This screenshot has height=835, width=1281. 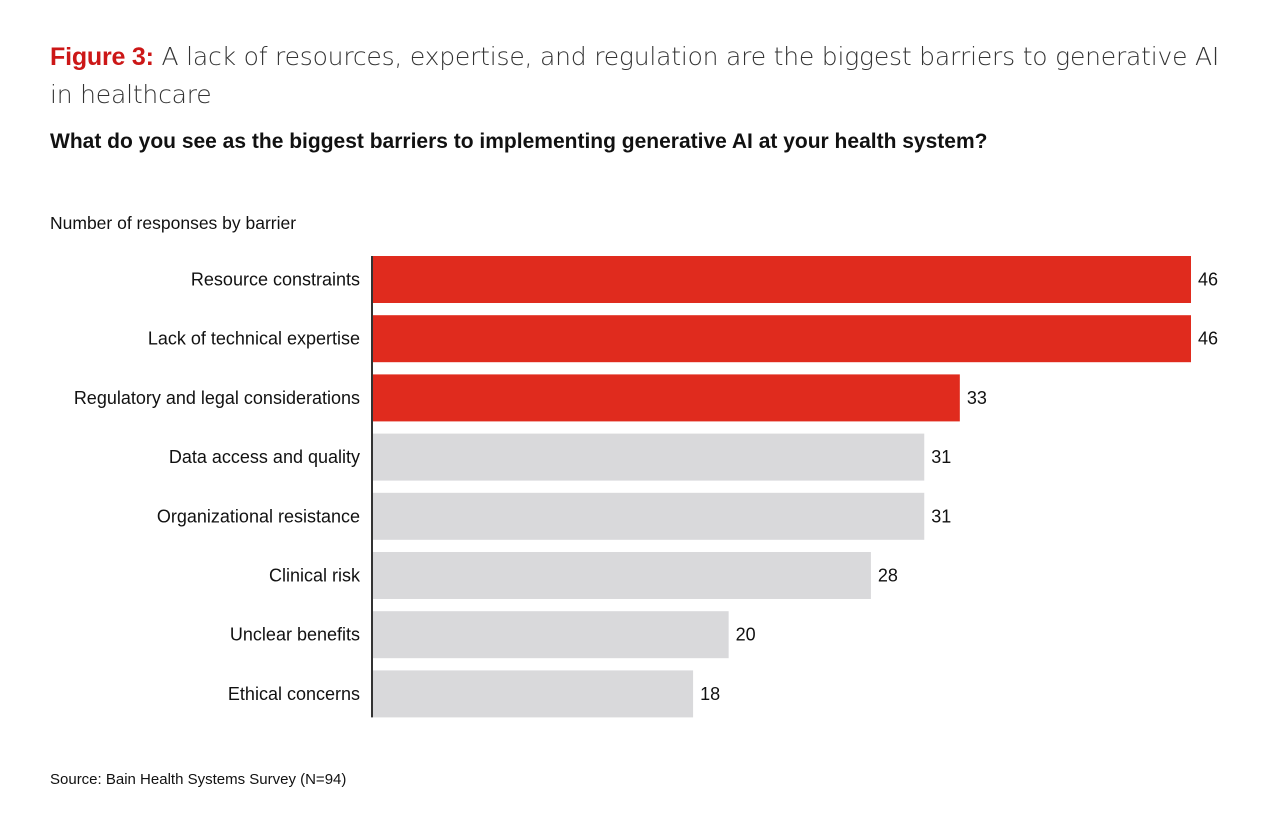 I want to click on category-label: Clinical risk, so click(x=315, y=576).